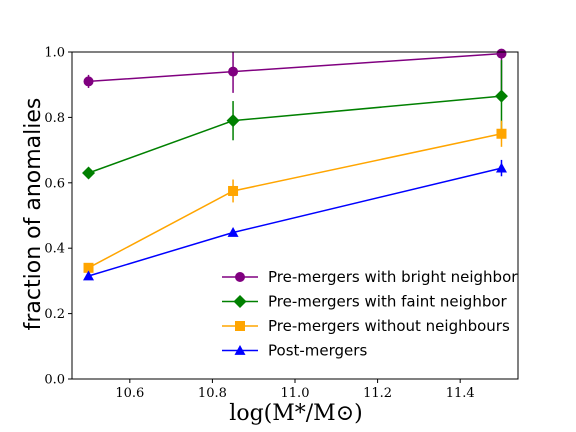 This screenshot has height=432, width=576. What do you see at coordinates (389, 326) in the screenshot?
I see `legend-label: Pre-mergers without neighbours` at bounding box center [389, 326].